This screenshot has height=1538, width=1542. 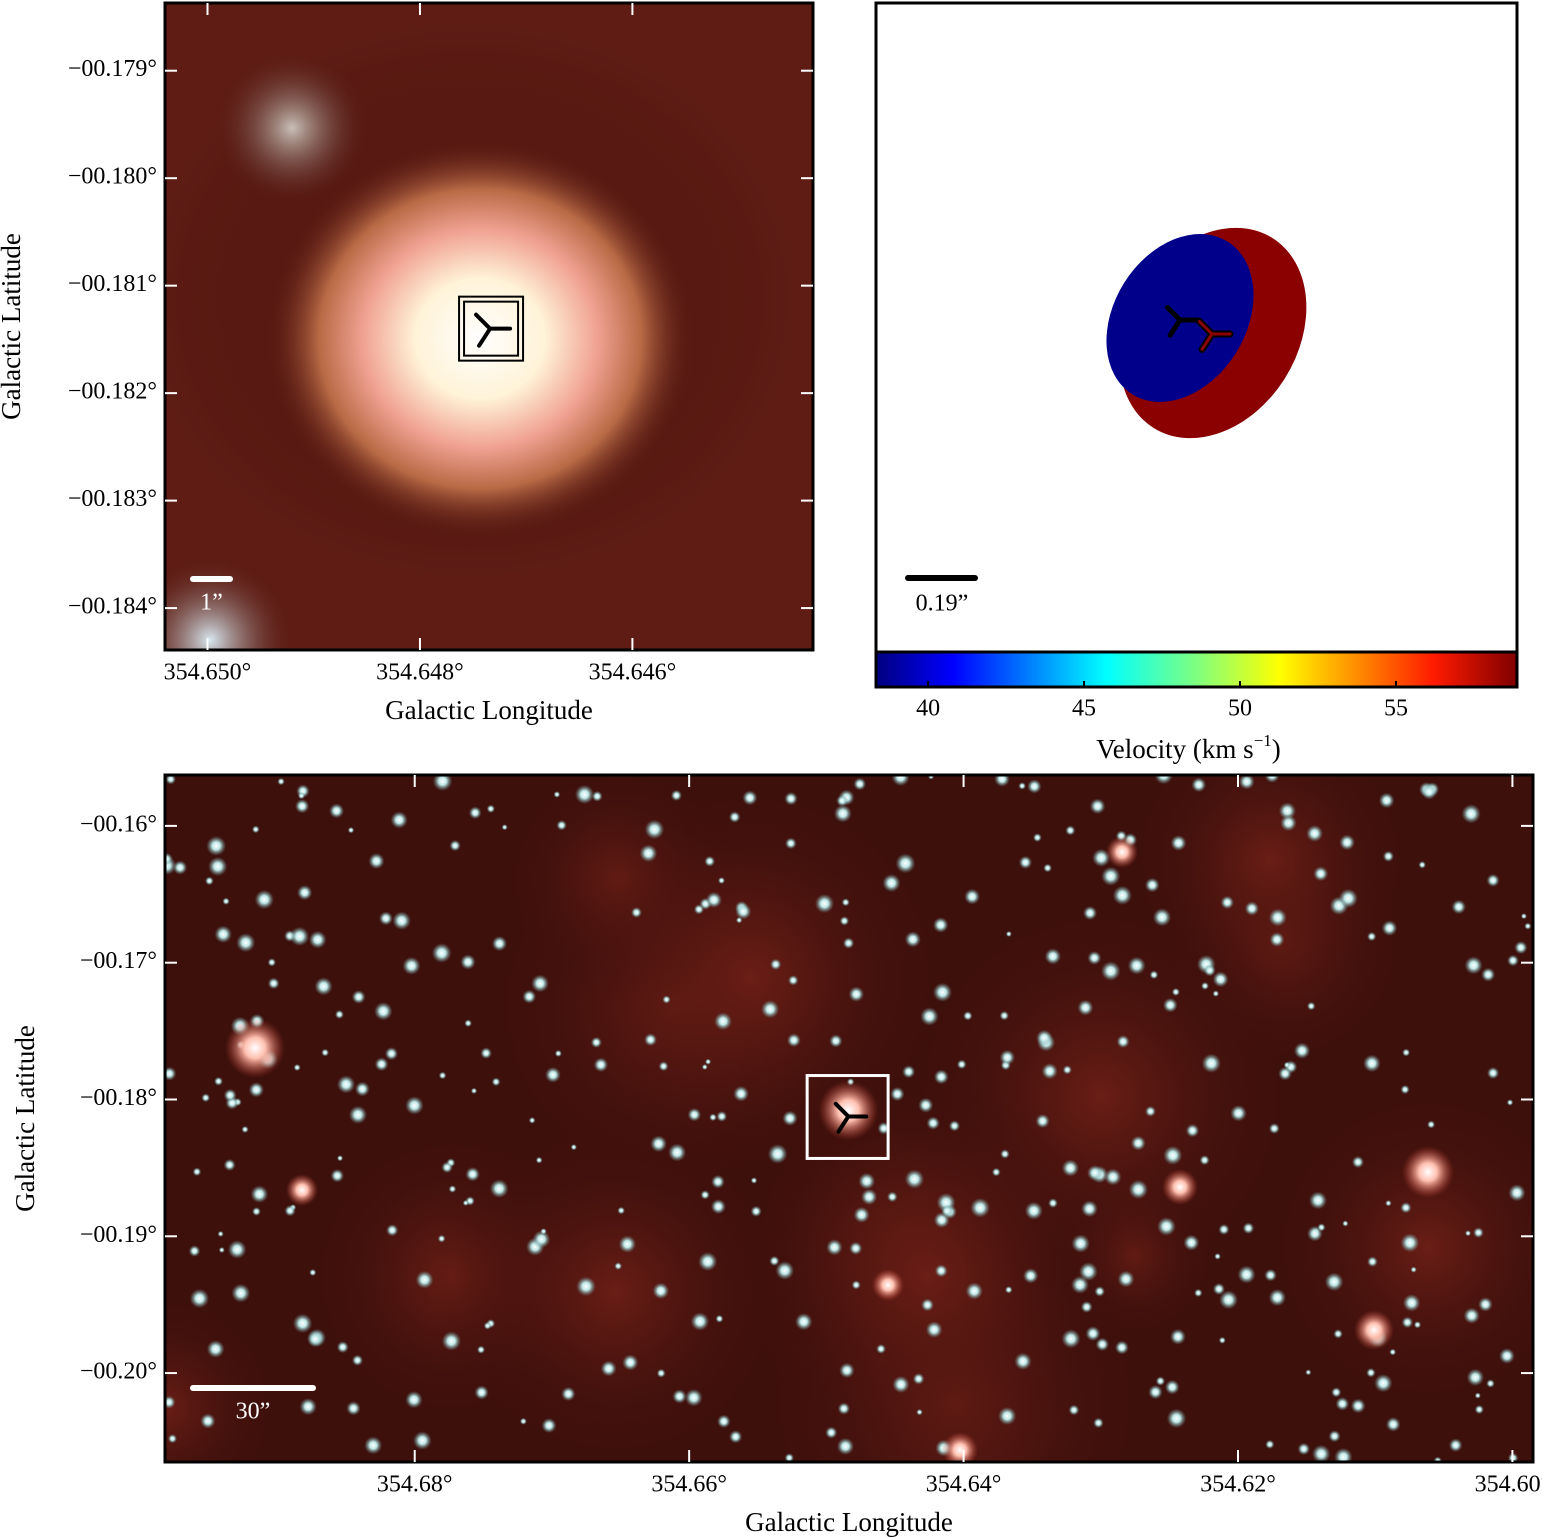 I want to click on nebula, so click(x=225, y=1374).